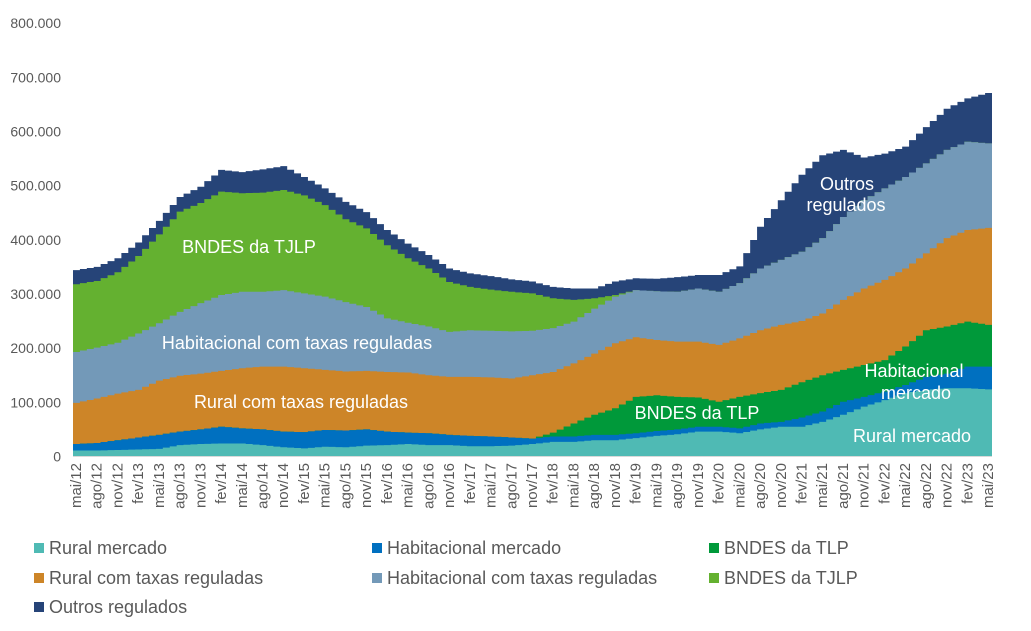 Image resolution: width=1031 pixels, height=631 pixels. I want to click on x-tick-label: mai/13, so click(159, 485).